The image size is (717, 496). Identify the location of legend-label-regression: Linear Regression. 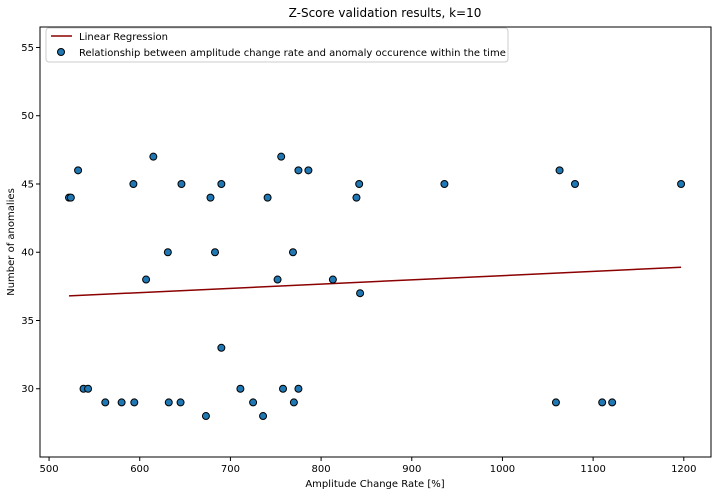
(123, 37).